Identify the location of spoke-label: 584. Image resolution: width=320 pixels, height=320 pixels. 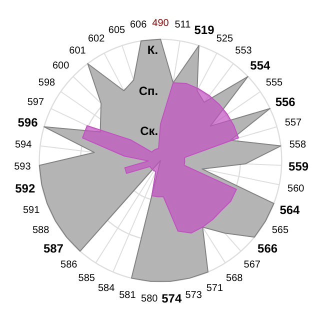
(107, 288).